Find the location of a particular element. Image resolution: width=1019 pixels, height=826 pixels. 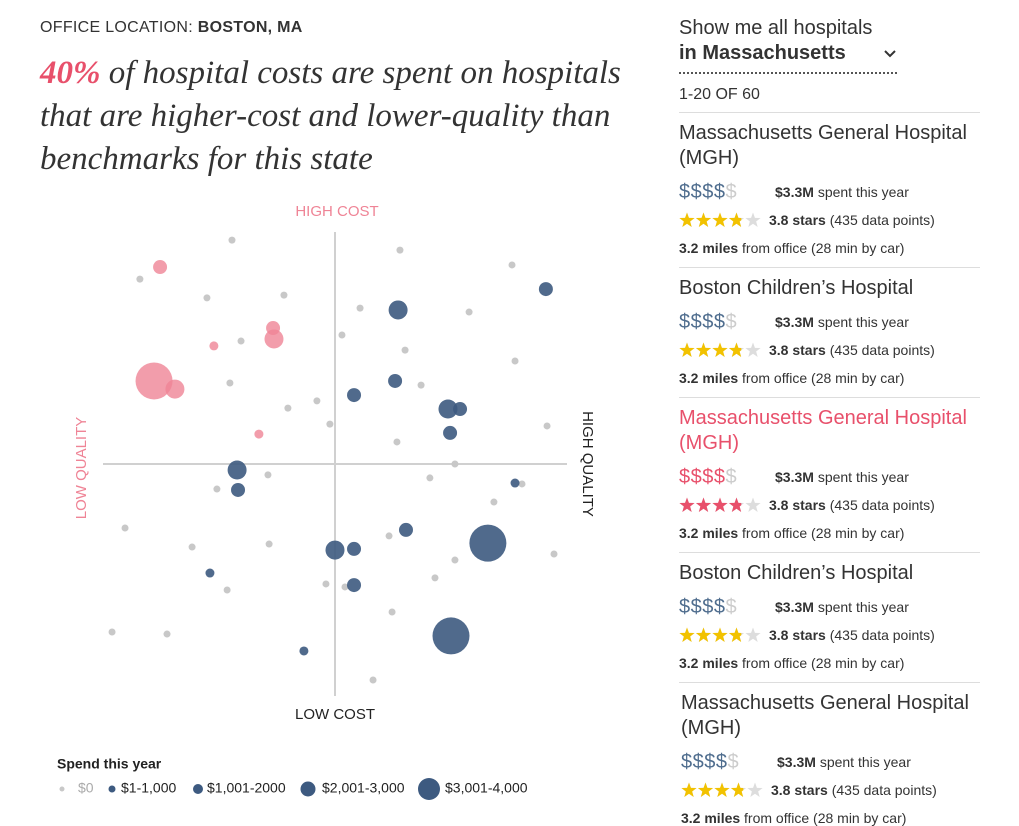

axis-label-bottom: LOW COST is located at coordinates (335, 714).